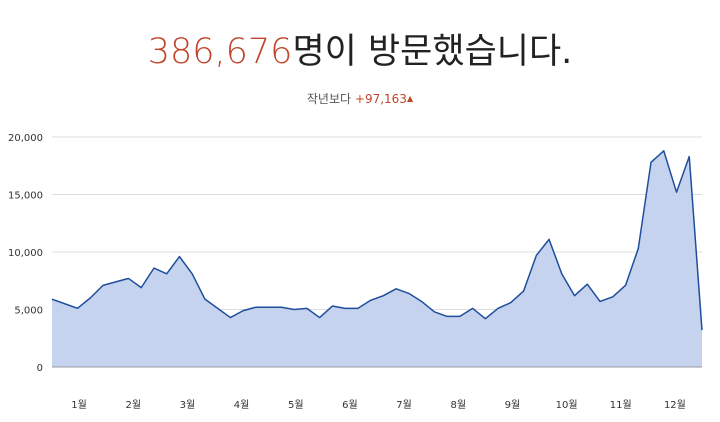  What do you see at coordinates (25, 196) in the screenshot?
I see `y-tick-label: 15,000` at bounding box center [25, 196].